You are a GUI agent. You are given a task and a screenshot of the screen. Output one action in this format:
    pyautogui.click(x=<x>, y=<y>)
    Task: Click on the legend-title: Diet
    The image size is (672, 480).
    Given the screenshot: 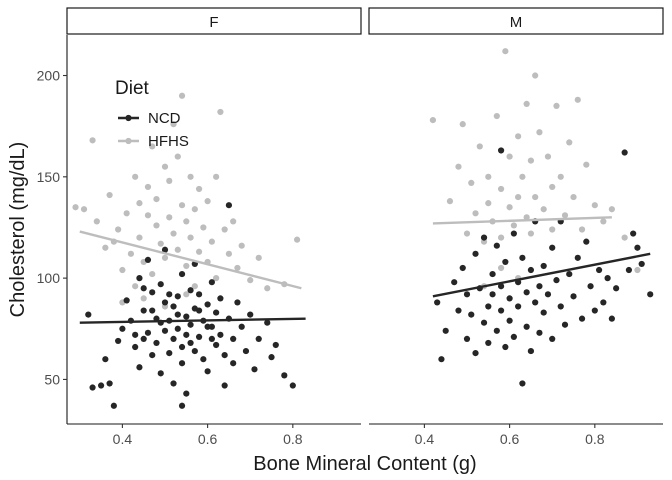 What is the action you would take?
    pyautogui.click(x=132, y=88)
    